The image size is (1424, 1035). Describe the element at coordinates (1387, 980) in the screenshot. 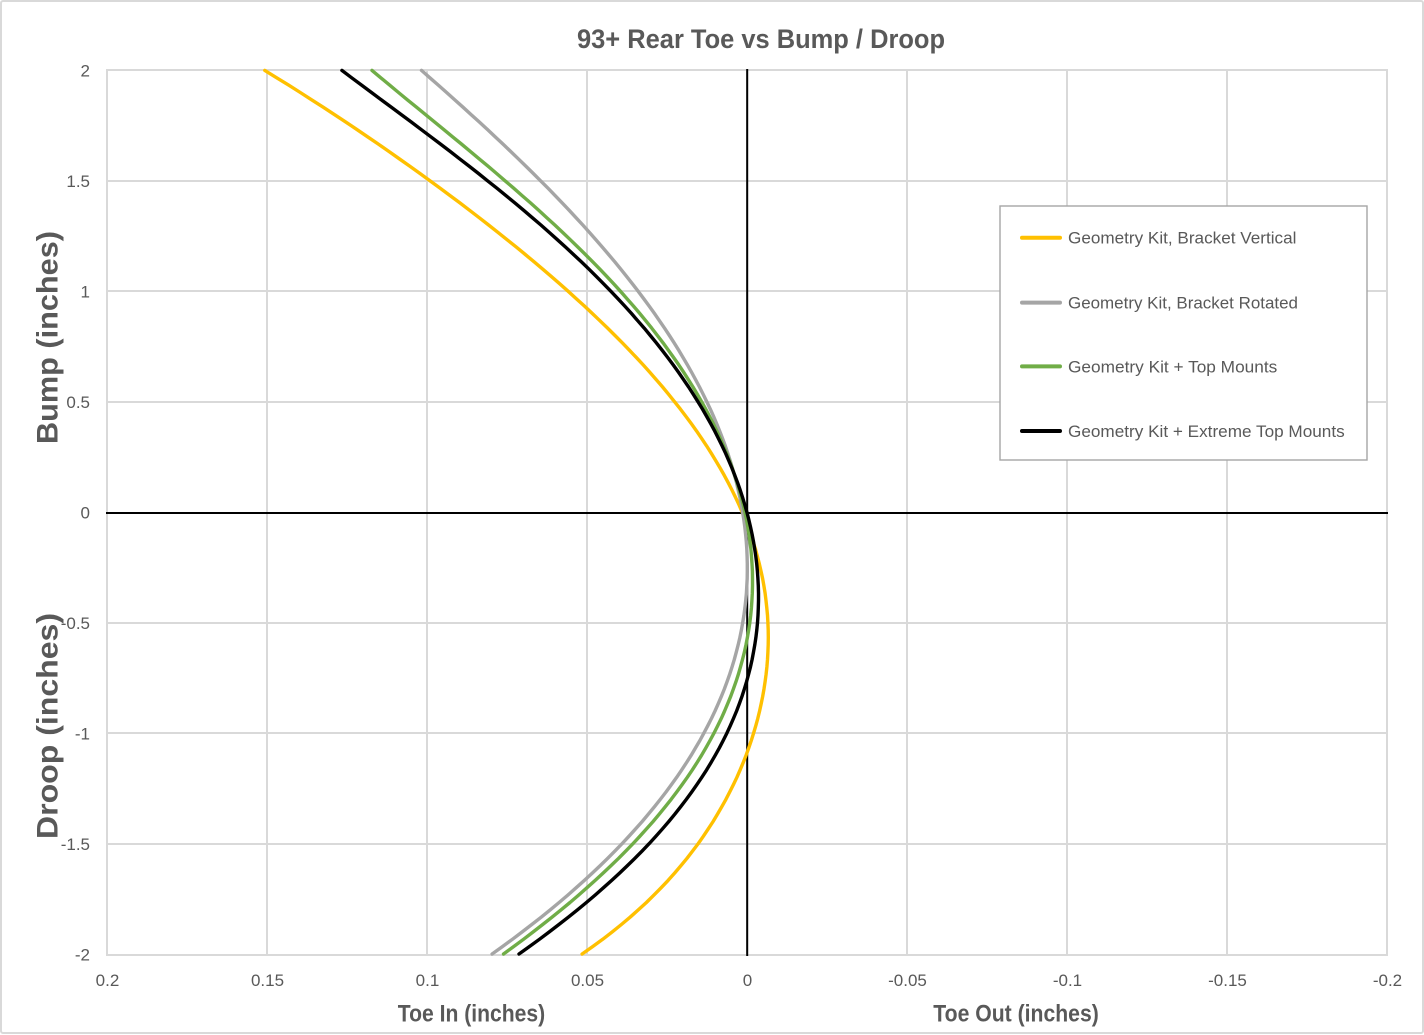

I see `svg-text: -0.2` at that location.